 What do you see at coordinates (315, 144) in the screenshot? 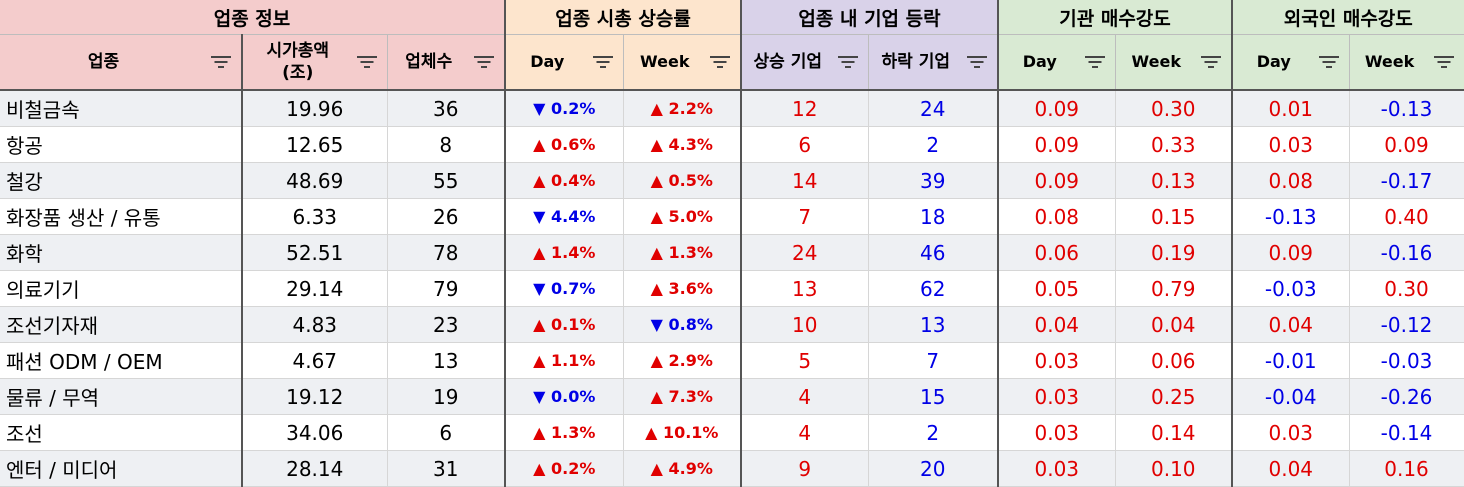
I see `cell-mcap: 12.65` at bounding box center [315, 144].